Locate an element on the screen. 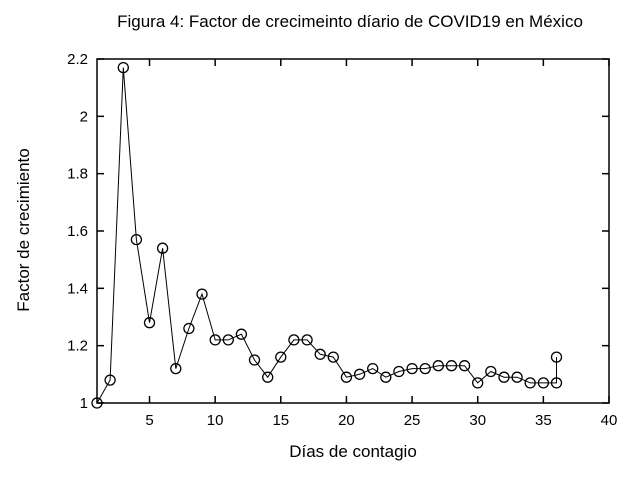 This screenshot has height=480, width=640. y-tick-label: 1 is located at coordinates (84, 403).